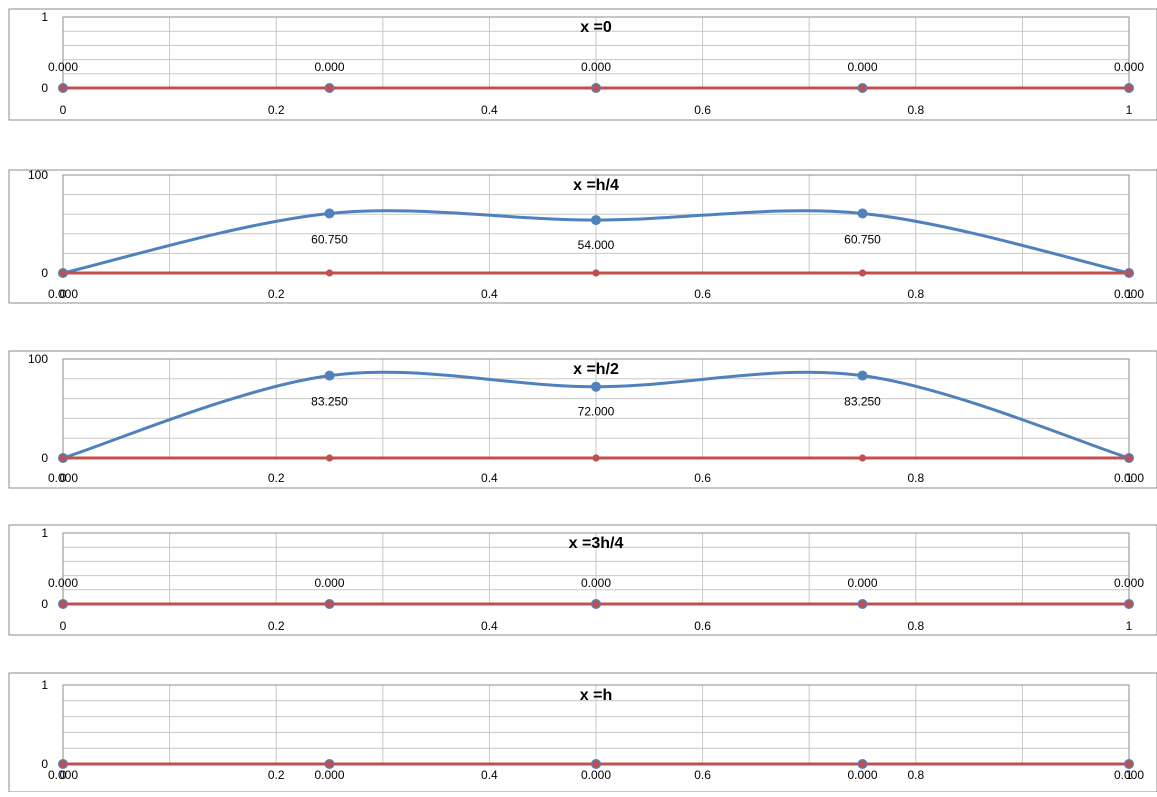  What do you see at coordinates (596, 543) in the screenshot?
I see `chart-title: x =3h/4` at bounding box center [596, 543].